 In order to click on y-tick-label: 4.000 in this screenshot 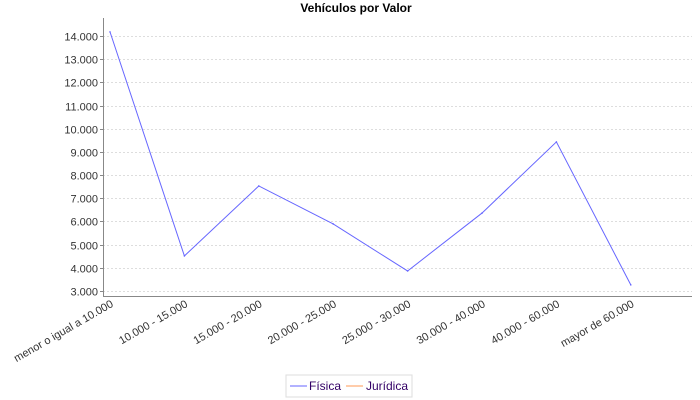, I will do `click(84, 270)`.